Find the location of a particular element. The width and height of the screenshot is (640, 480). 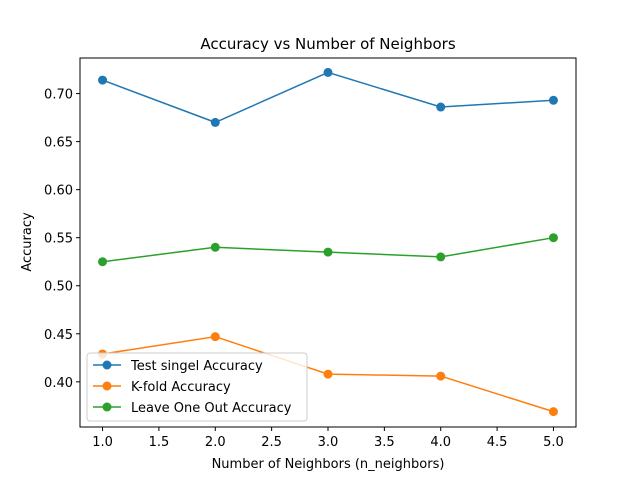

x-tick-label: 1.5 is located at coordinates (159, 442).